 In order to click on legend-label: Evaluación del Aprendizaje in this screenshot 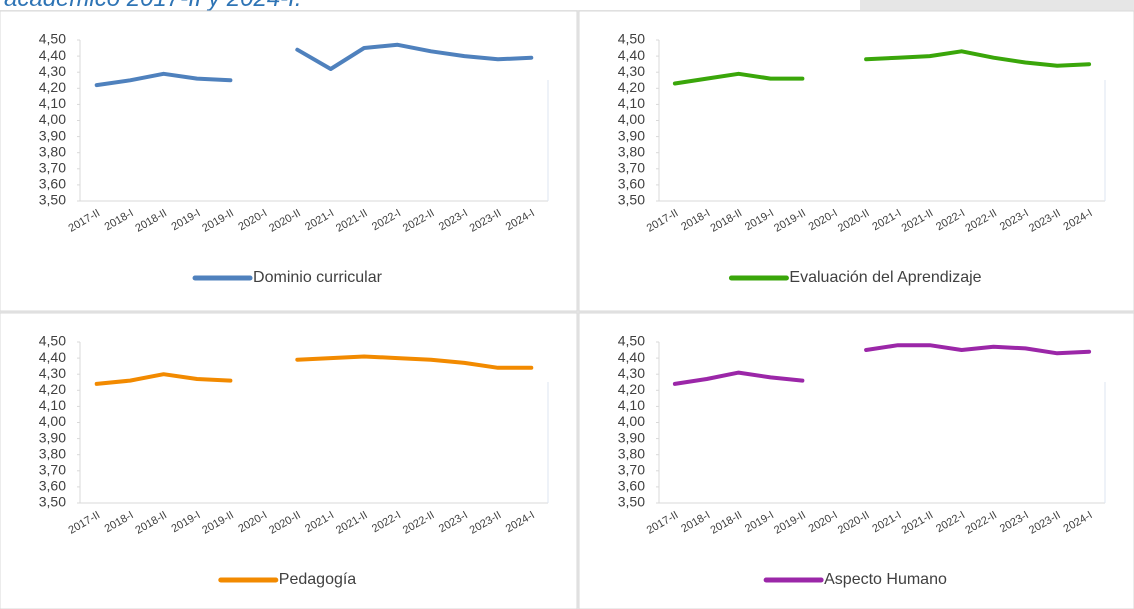, I will do `click(885, 277)`.